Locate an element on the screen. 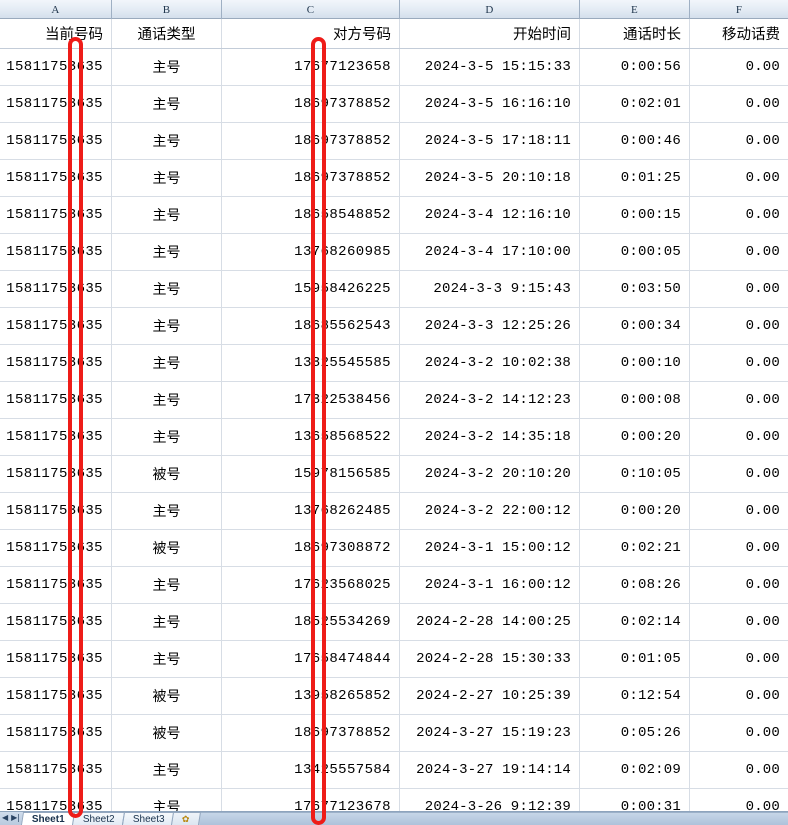 Image resolution: width=788 pixels, height=825 pixels. cell-duration: 0:01:05 is located at coordinates (635, 659).